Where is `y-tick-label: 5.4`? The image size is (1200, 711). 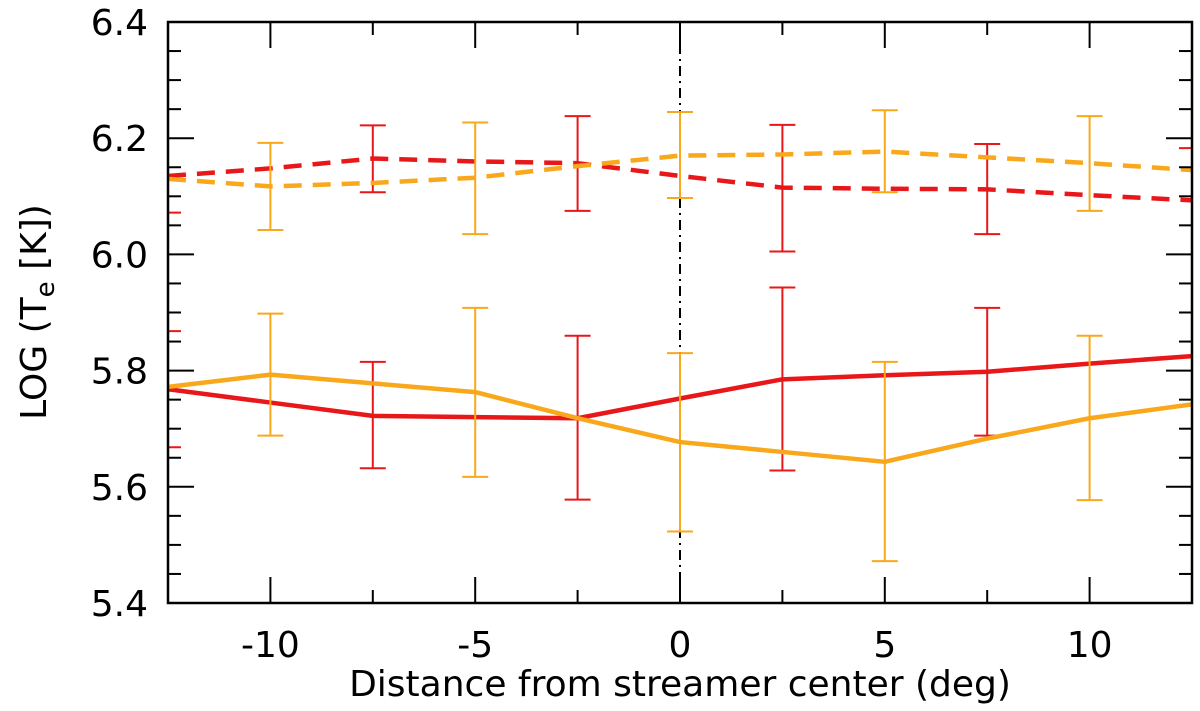
y-tick-label: 5.4 is located at coordinates (119, 604).